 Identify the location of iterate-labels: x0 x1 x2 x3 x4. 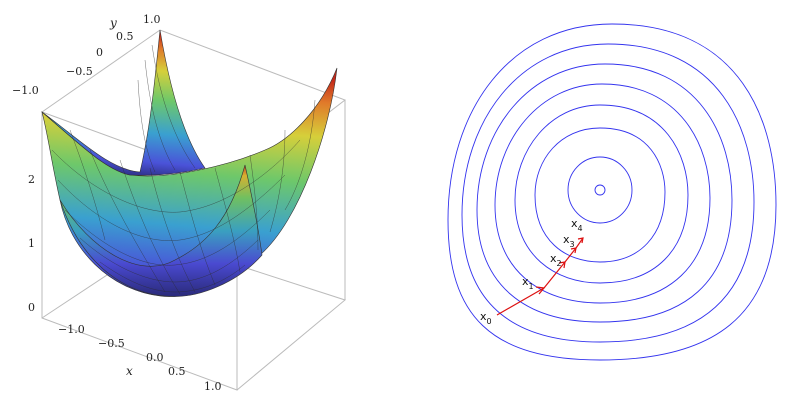
(531, 271).